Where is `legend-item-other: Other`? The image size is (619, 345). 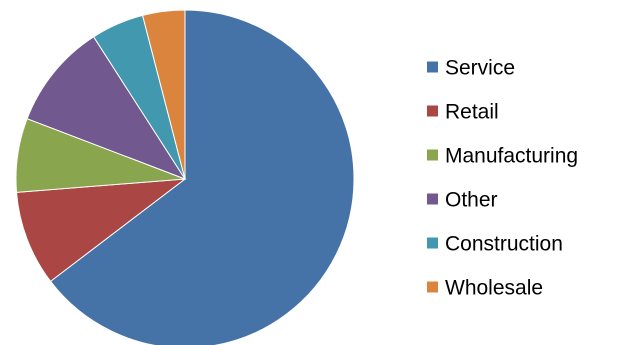
legend-item-other: Other is located at coordinates (462, 200).